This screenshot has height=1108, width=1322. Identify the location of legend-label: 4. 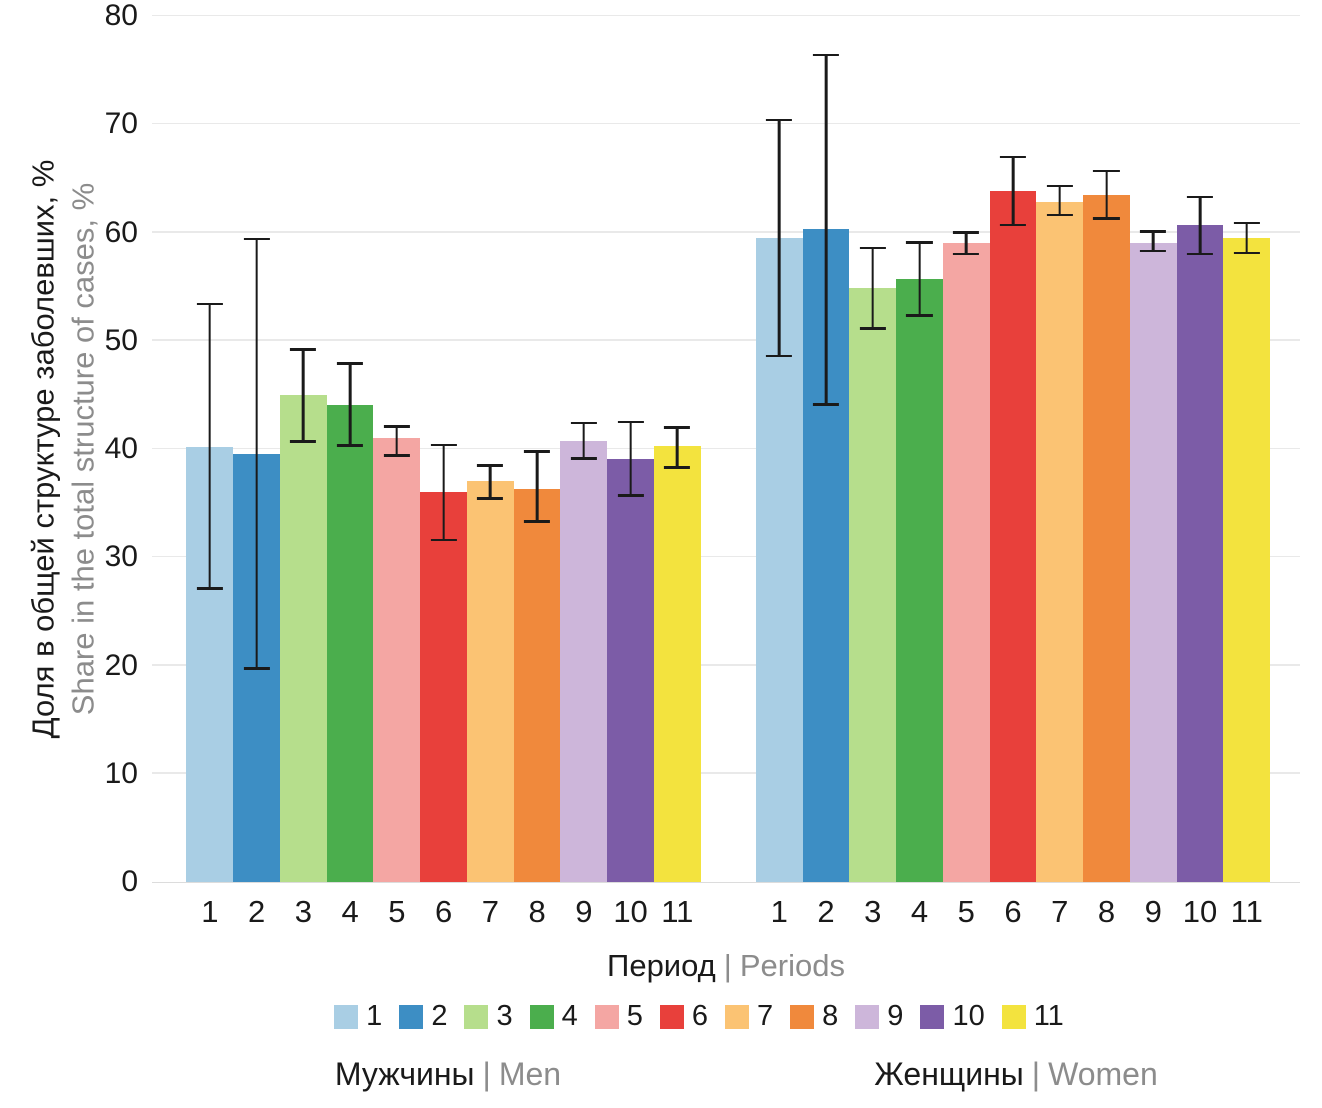
(569, 1016).